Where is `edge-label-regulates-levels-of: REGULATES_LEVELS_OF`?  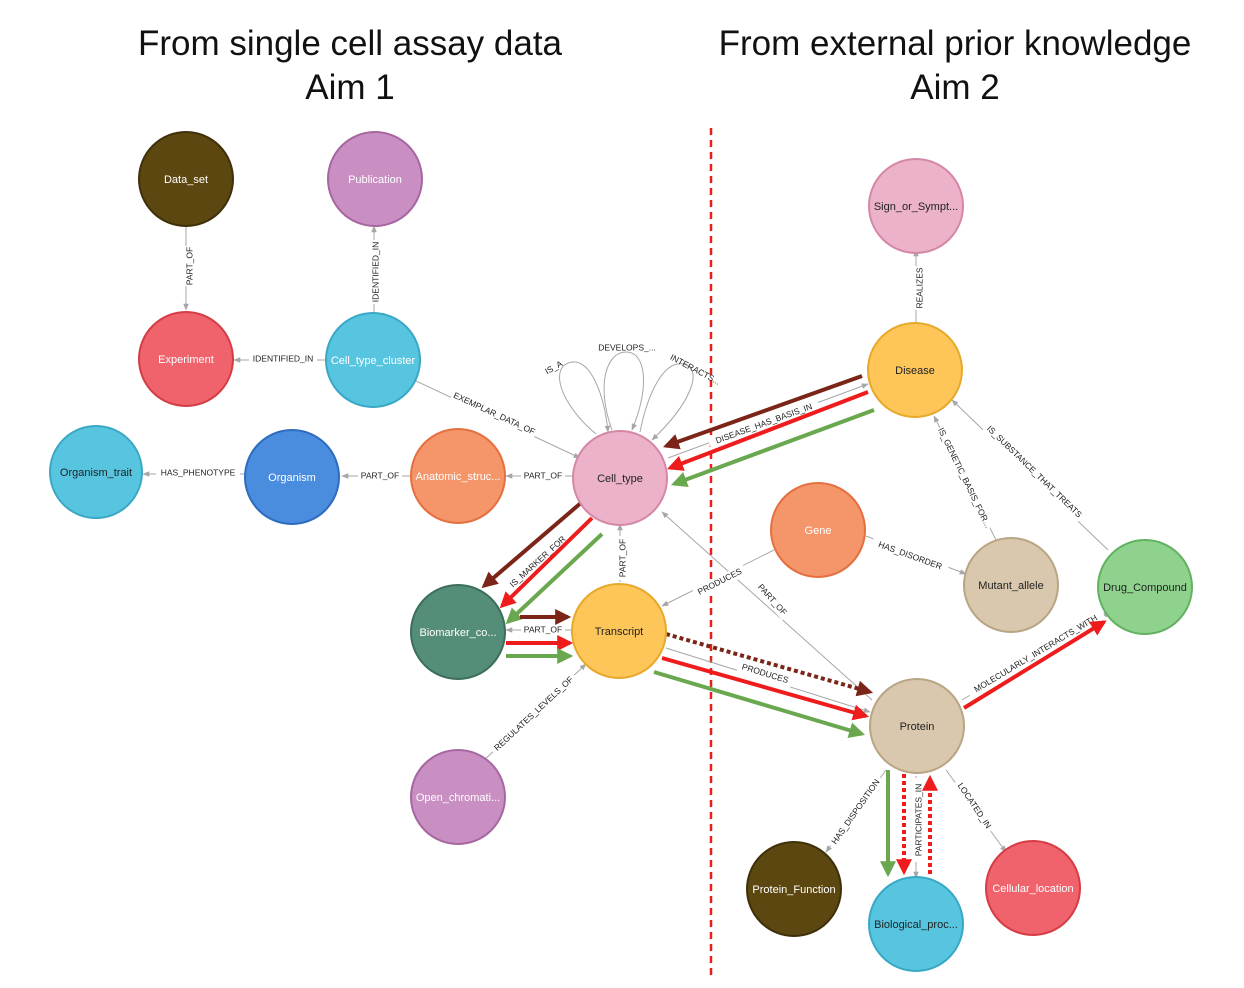
edge-label-regulates-levels-of: REGULATES_LEVELS_OF is located at coordinates (533, 713).